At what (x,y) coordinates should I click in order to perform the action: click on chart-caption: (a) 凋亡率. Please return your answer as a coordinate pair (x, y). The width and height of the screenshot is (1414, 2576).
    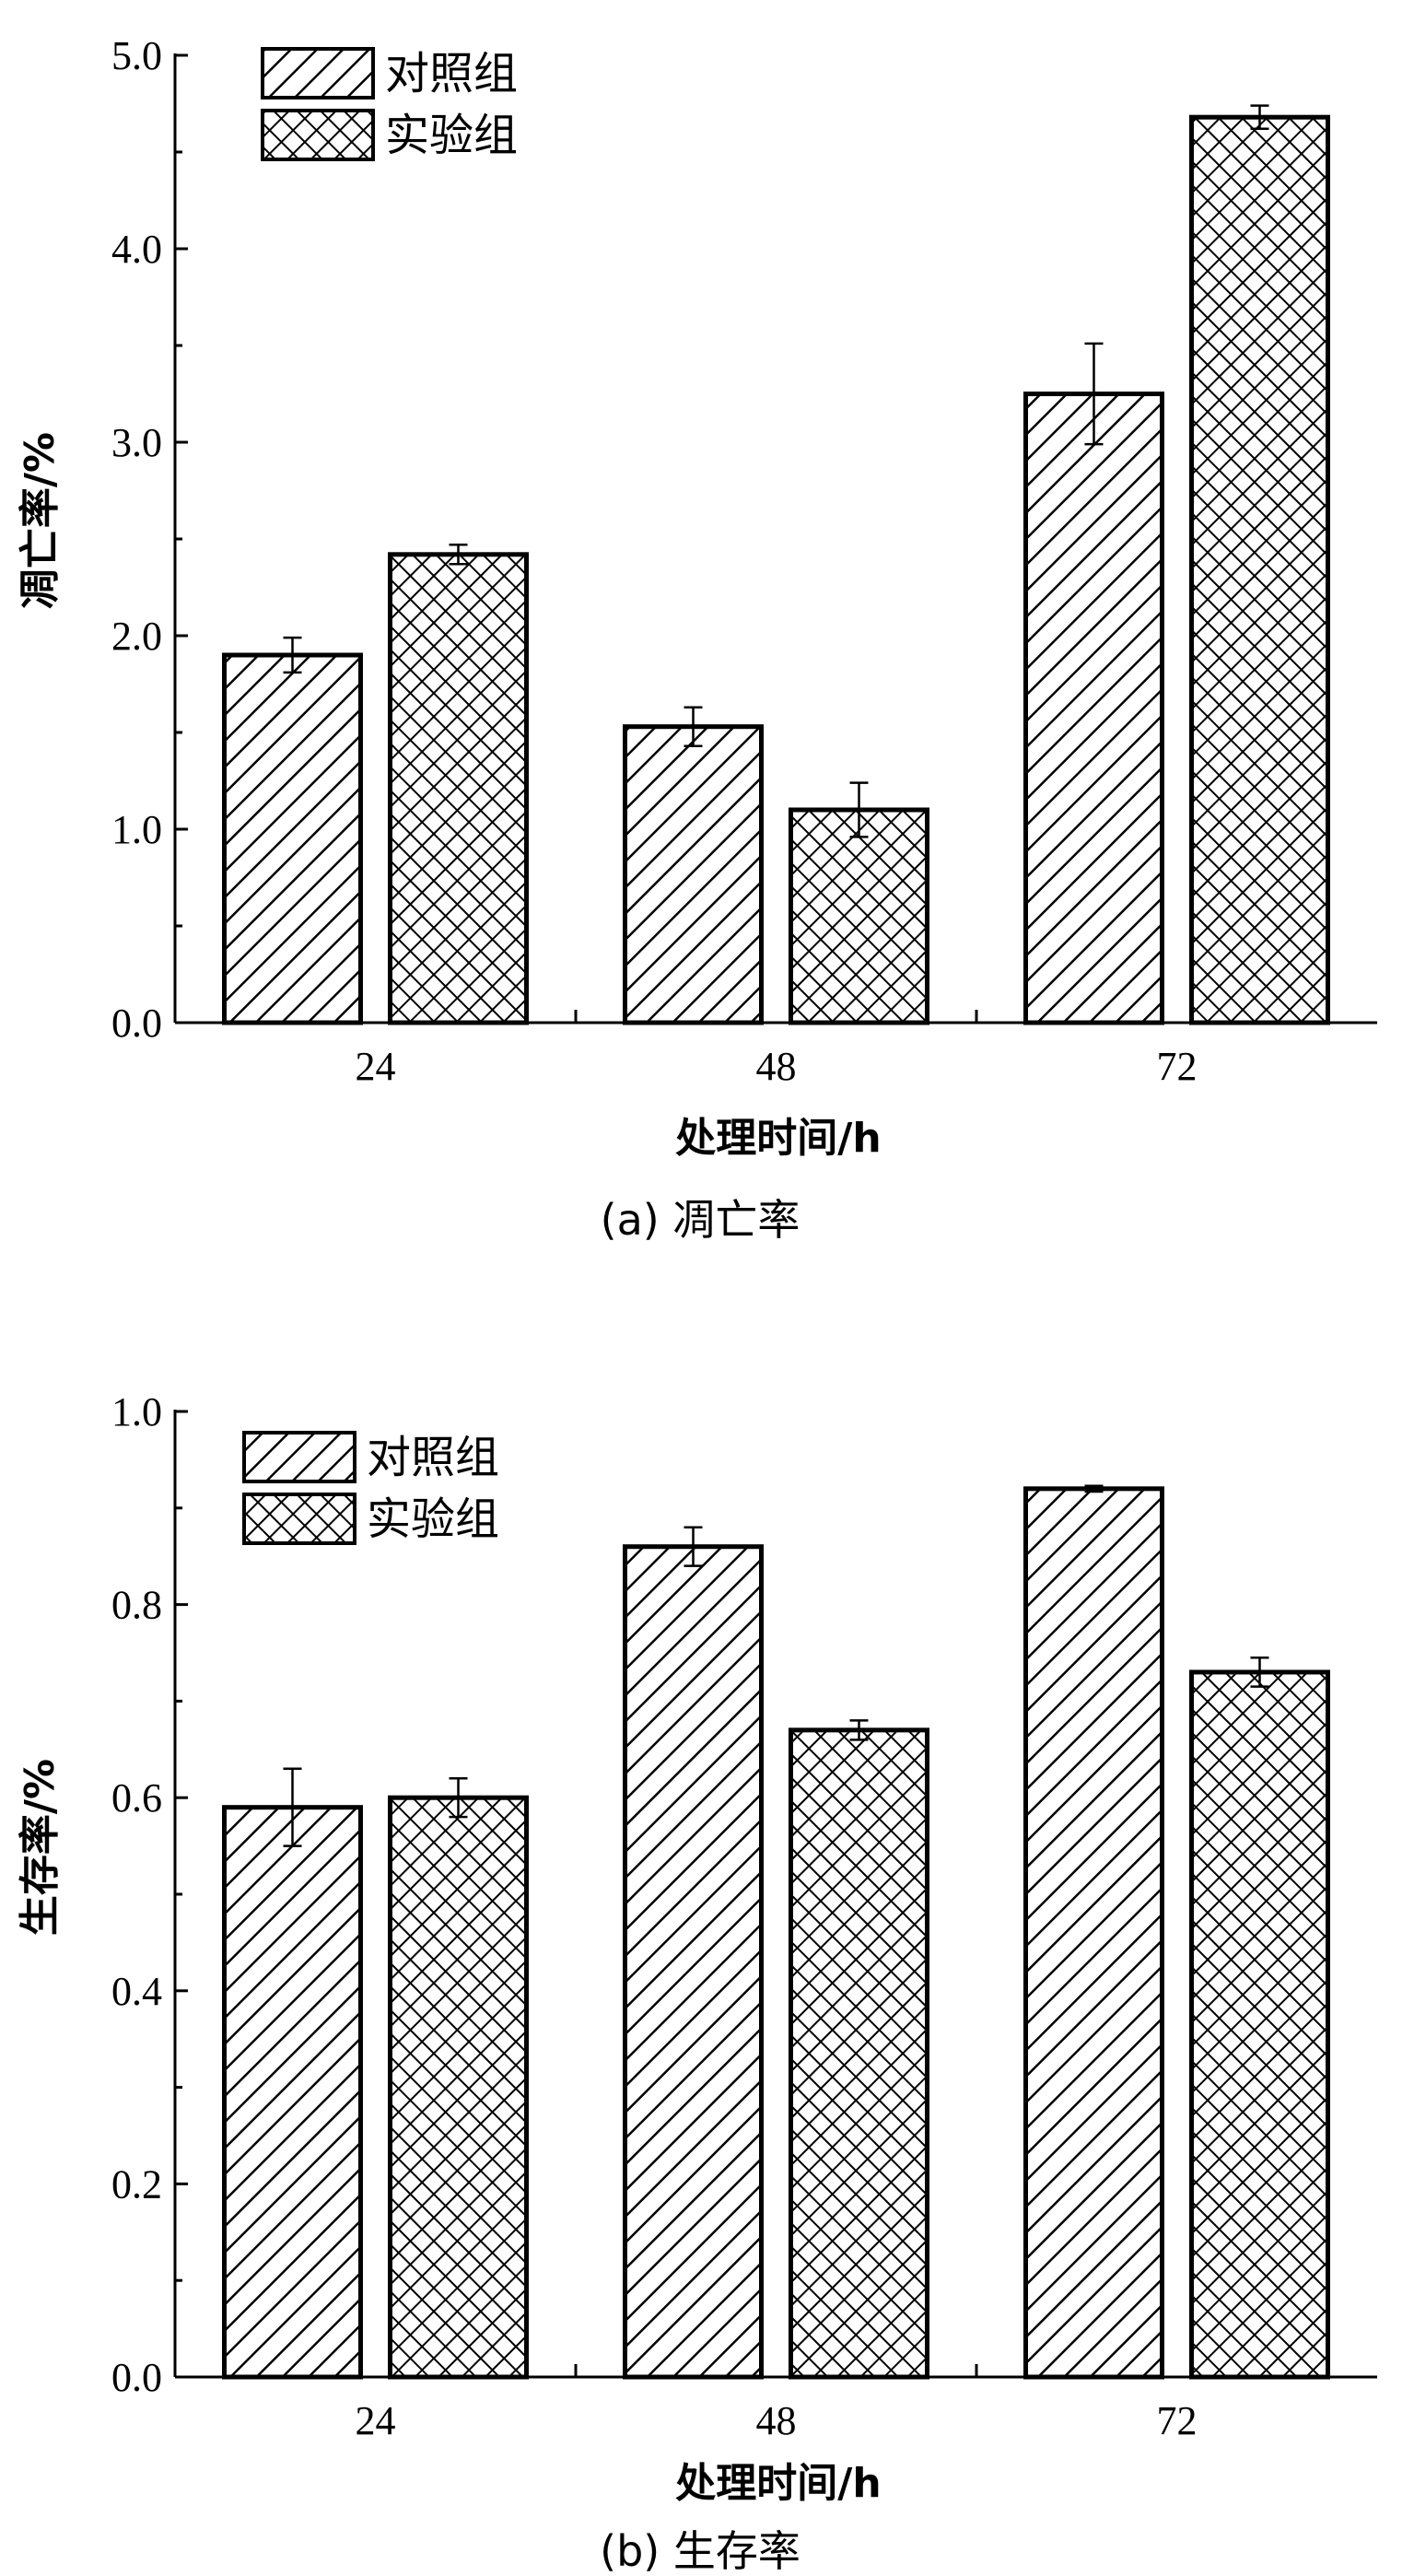
    Looking at the image, I should click on (701, 1220).